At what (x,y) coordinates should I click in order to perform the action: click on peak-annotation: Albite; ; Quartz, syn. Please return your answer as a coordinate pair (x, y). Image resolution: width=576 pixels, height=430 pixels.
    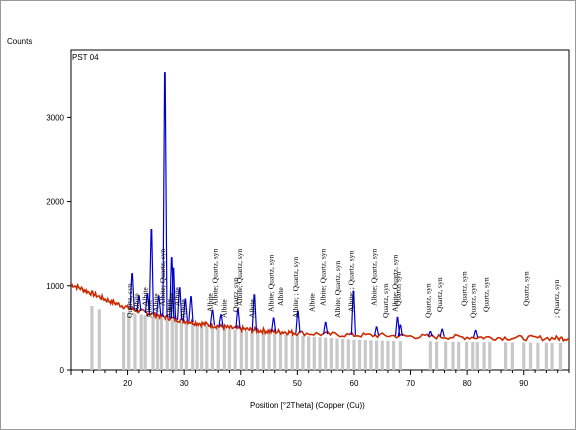
    Looking at the image, I should click on (295, 287).